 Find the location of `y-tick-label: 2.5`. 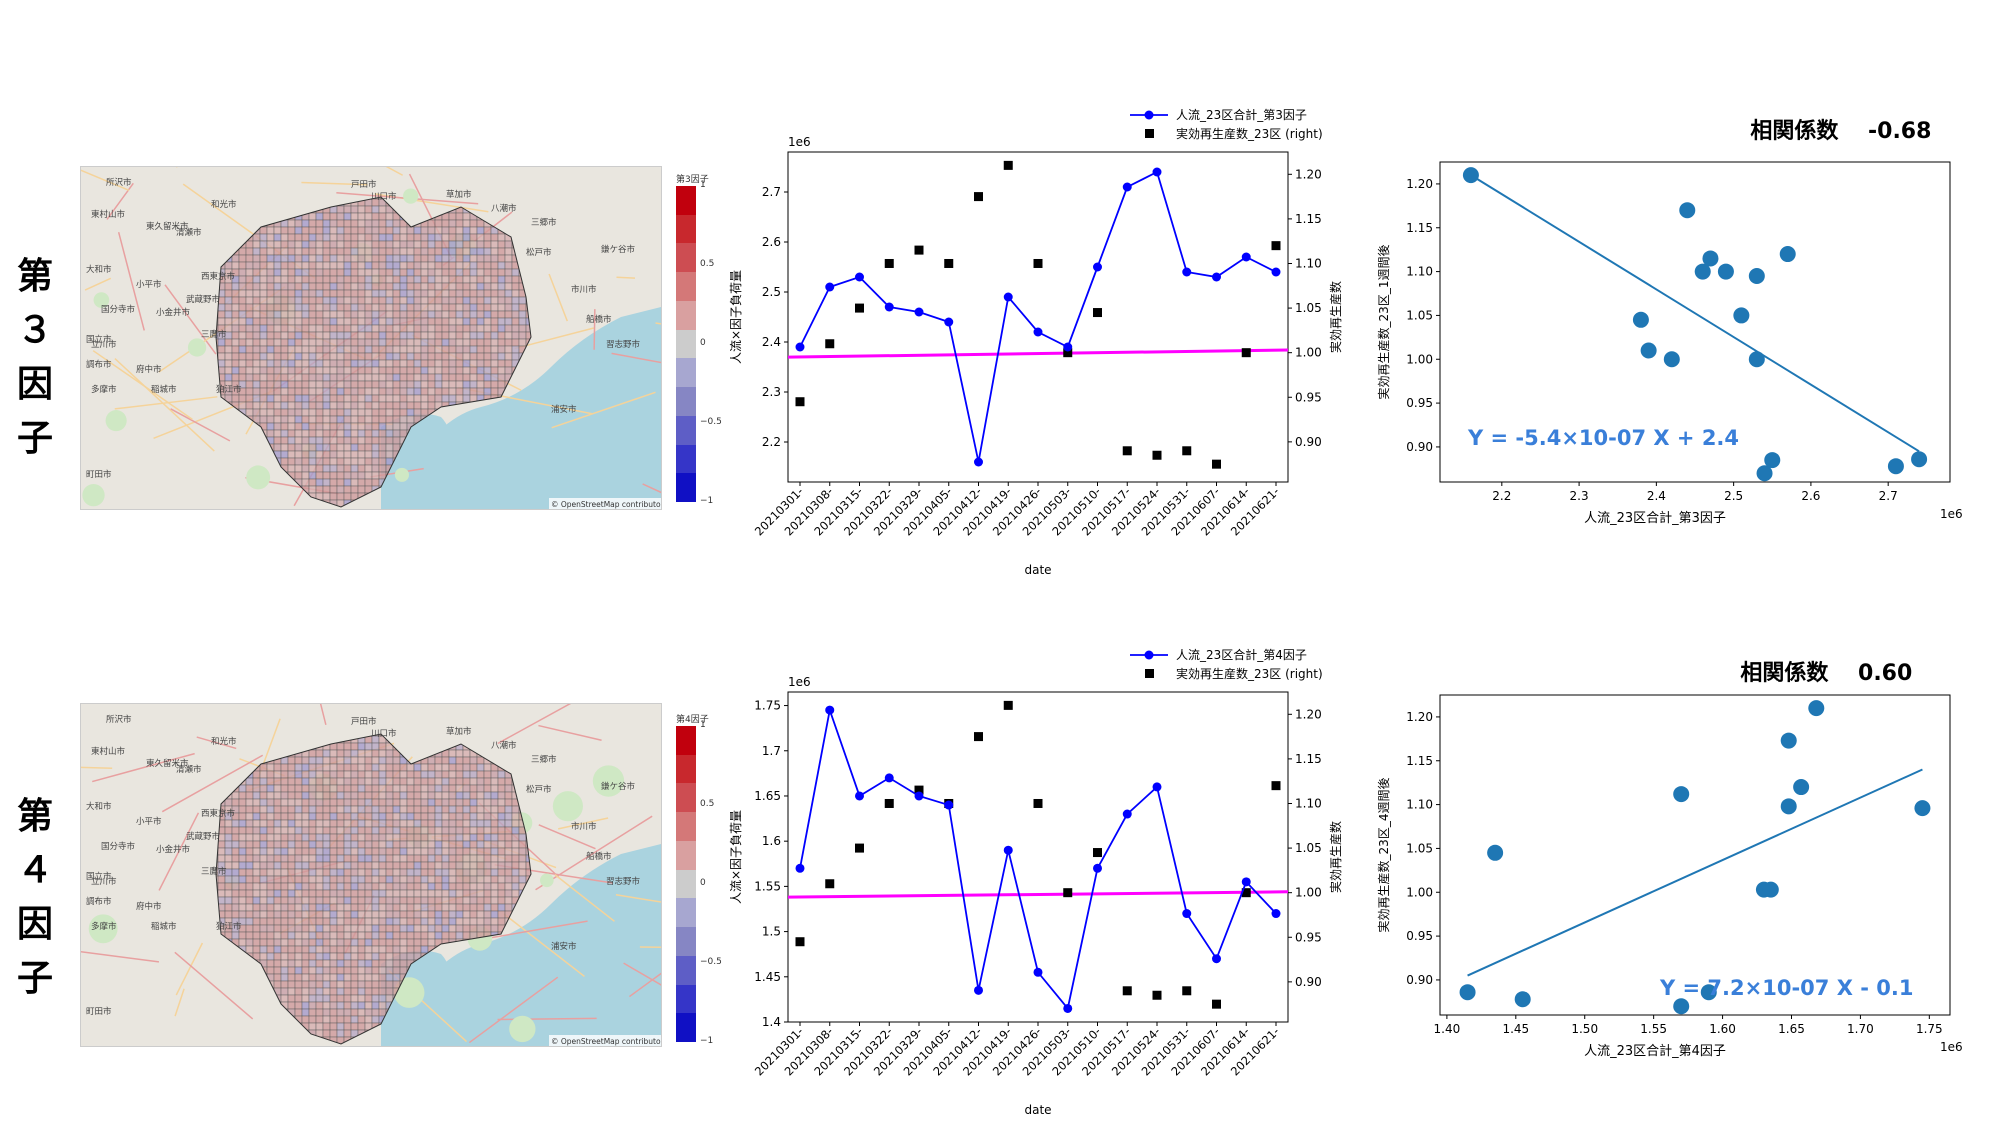

y-tick-label: 2.5 is located at coordinates (771, 292).